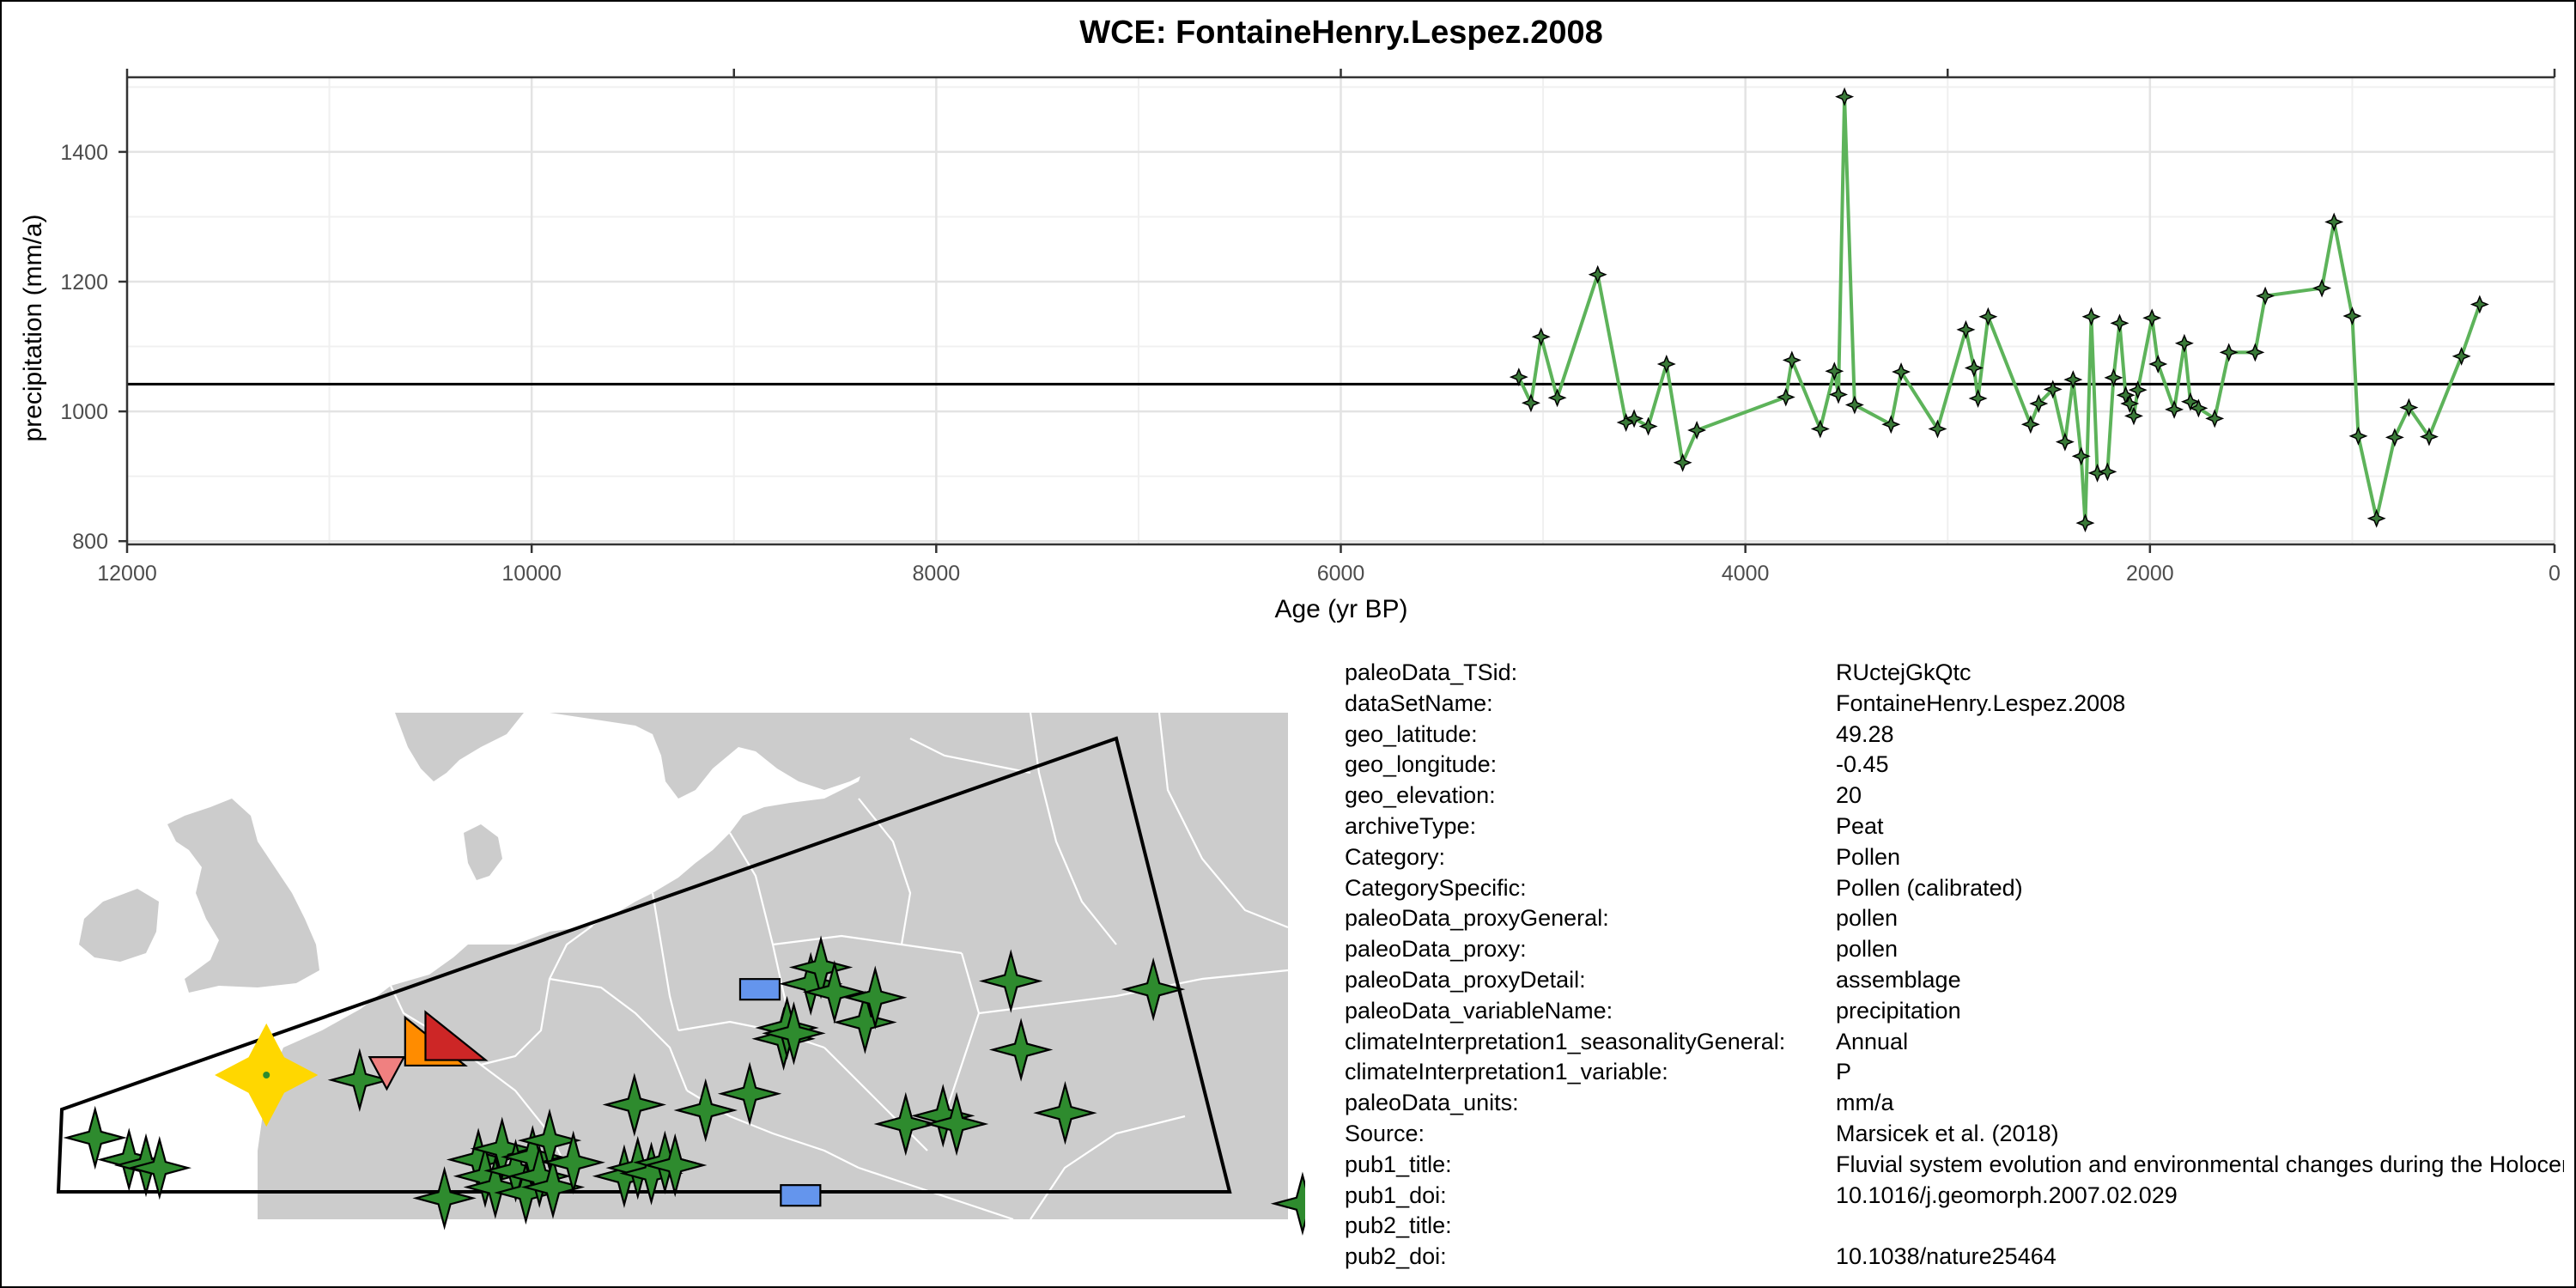  What do you see at coordinates (2555, 574) in the screenshot?
I see `x-tick-label: 0` at bounding box center [2555, 574].